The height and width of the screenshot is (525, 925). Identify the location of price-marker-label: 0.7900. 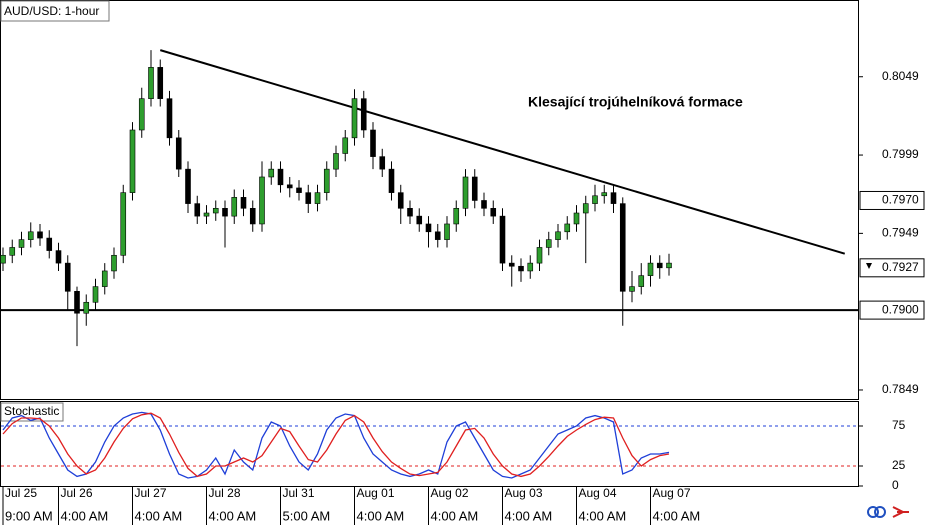
(900, 309).